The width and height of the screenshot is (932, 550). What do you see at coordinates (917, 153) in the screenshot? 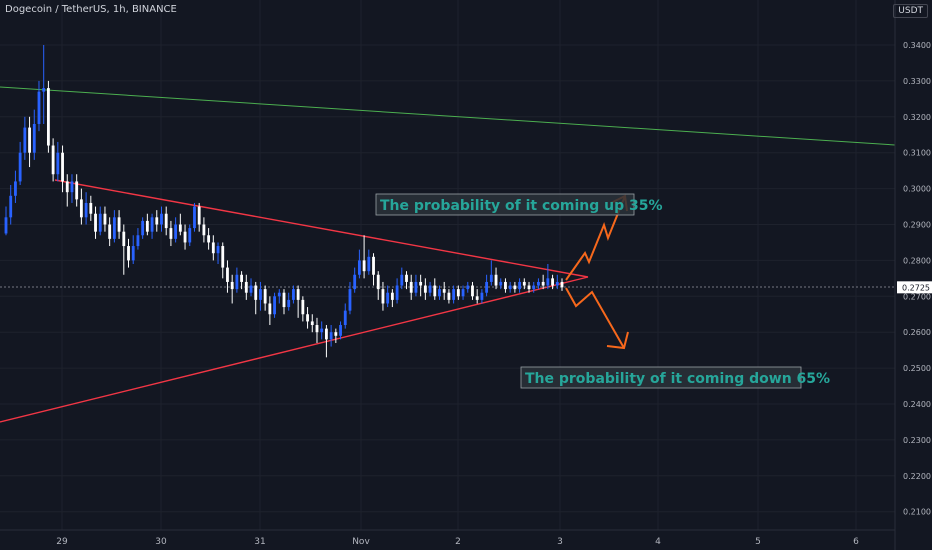
I see `y-tick-label: 0.3100` at bounding box center [917, 153].